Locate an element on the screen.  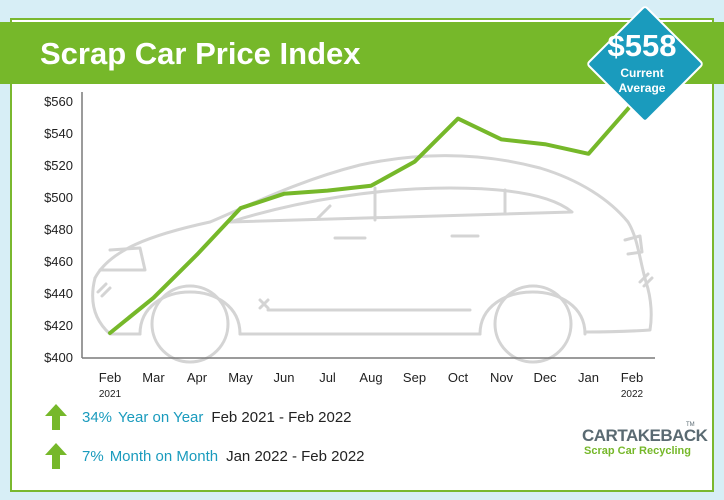
stat-year-on-year: 34% Year on Year Feb 2021 - Feb 2022 is located at coordinates (198, 417).